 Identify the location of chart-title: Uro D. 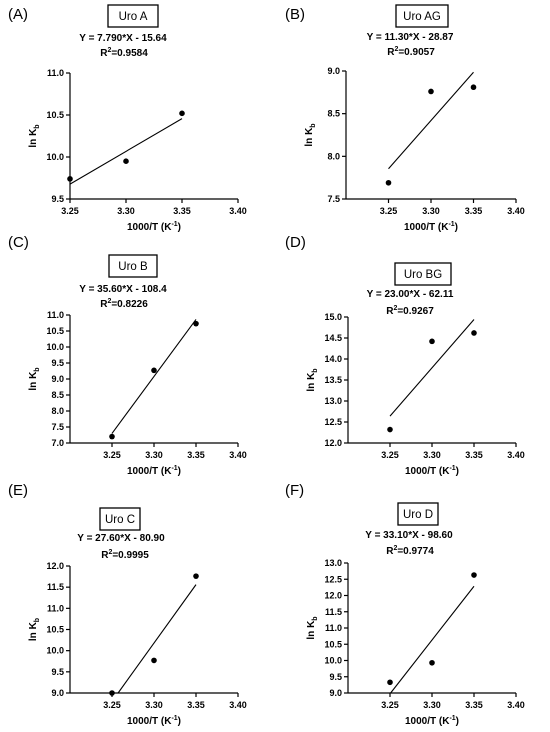
(418, 515).